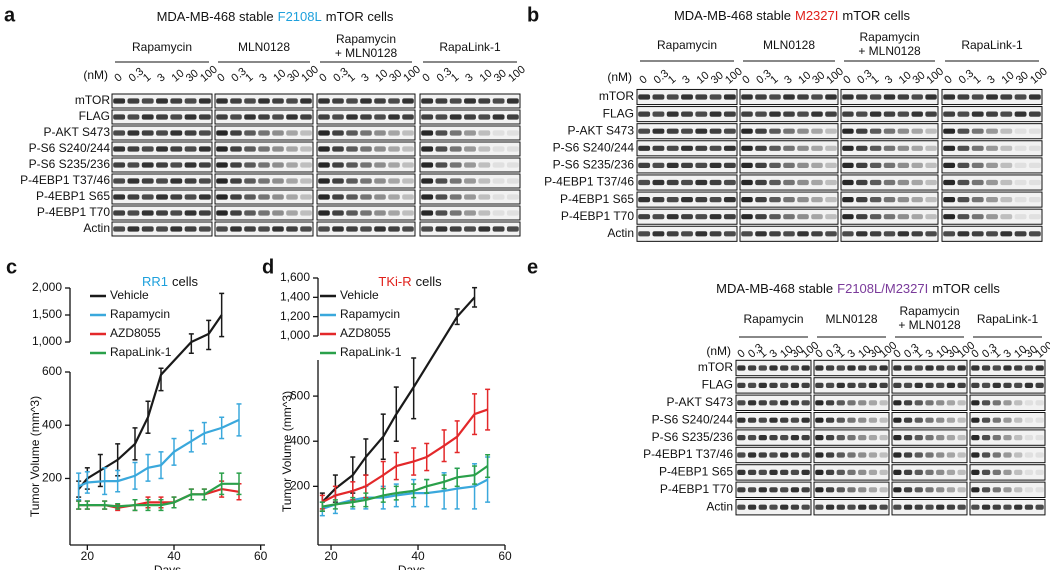 This screenshot has width=1050, height=570. I want to click on x-tick-label: 60, so click(505, 556).